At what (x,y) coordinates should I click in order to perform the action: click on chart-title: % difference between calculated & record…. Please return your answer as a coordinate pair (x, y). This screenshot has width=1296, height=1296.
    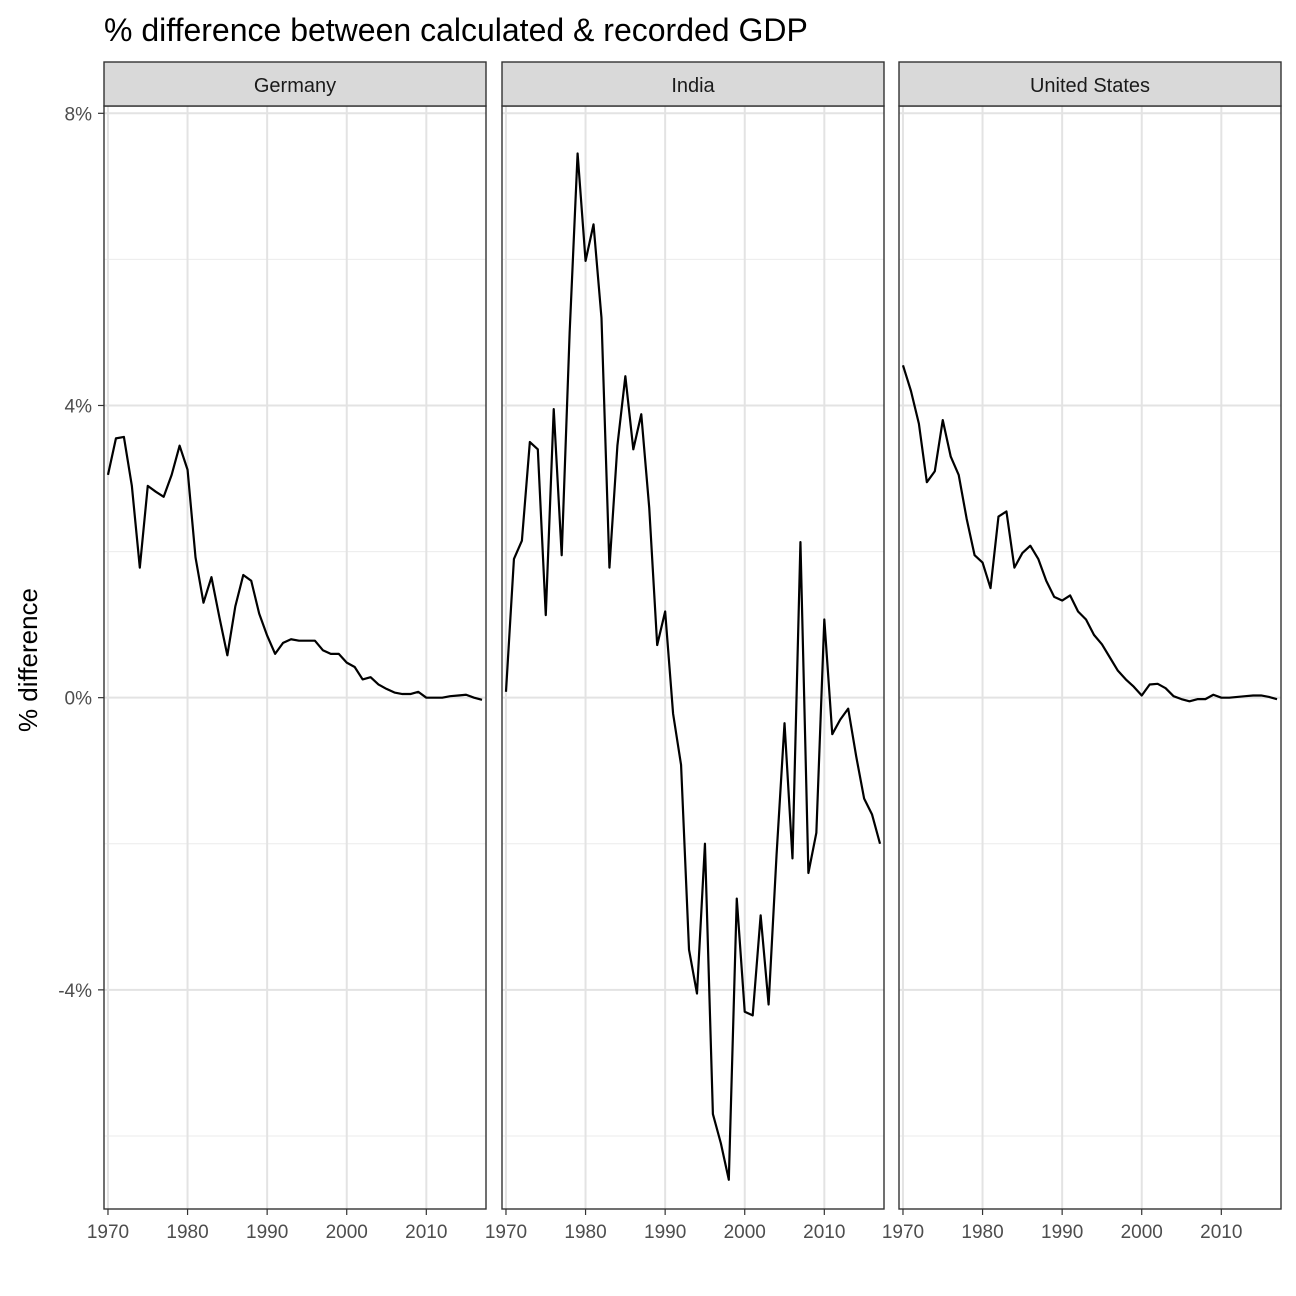
    Looking at the image, I should click on (456, 30).